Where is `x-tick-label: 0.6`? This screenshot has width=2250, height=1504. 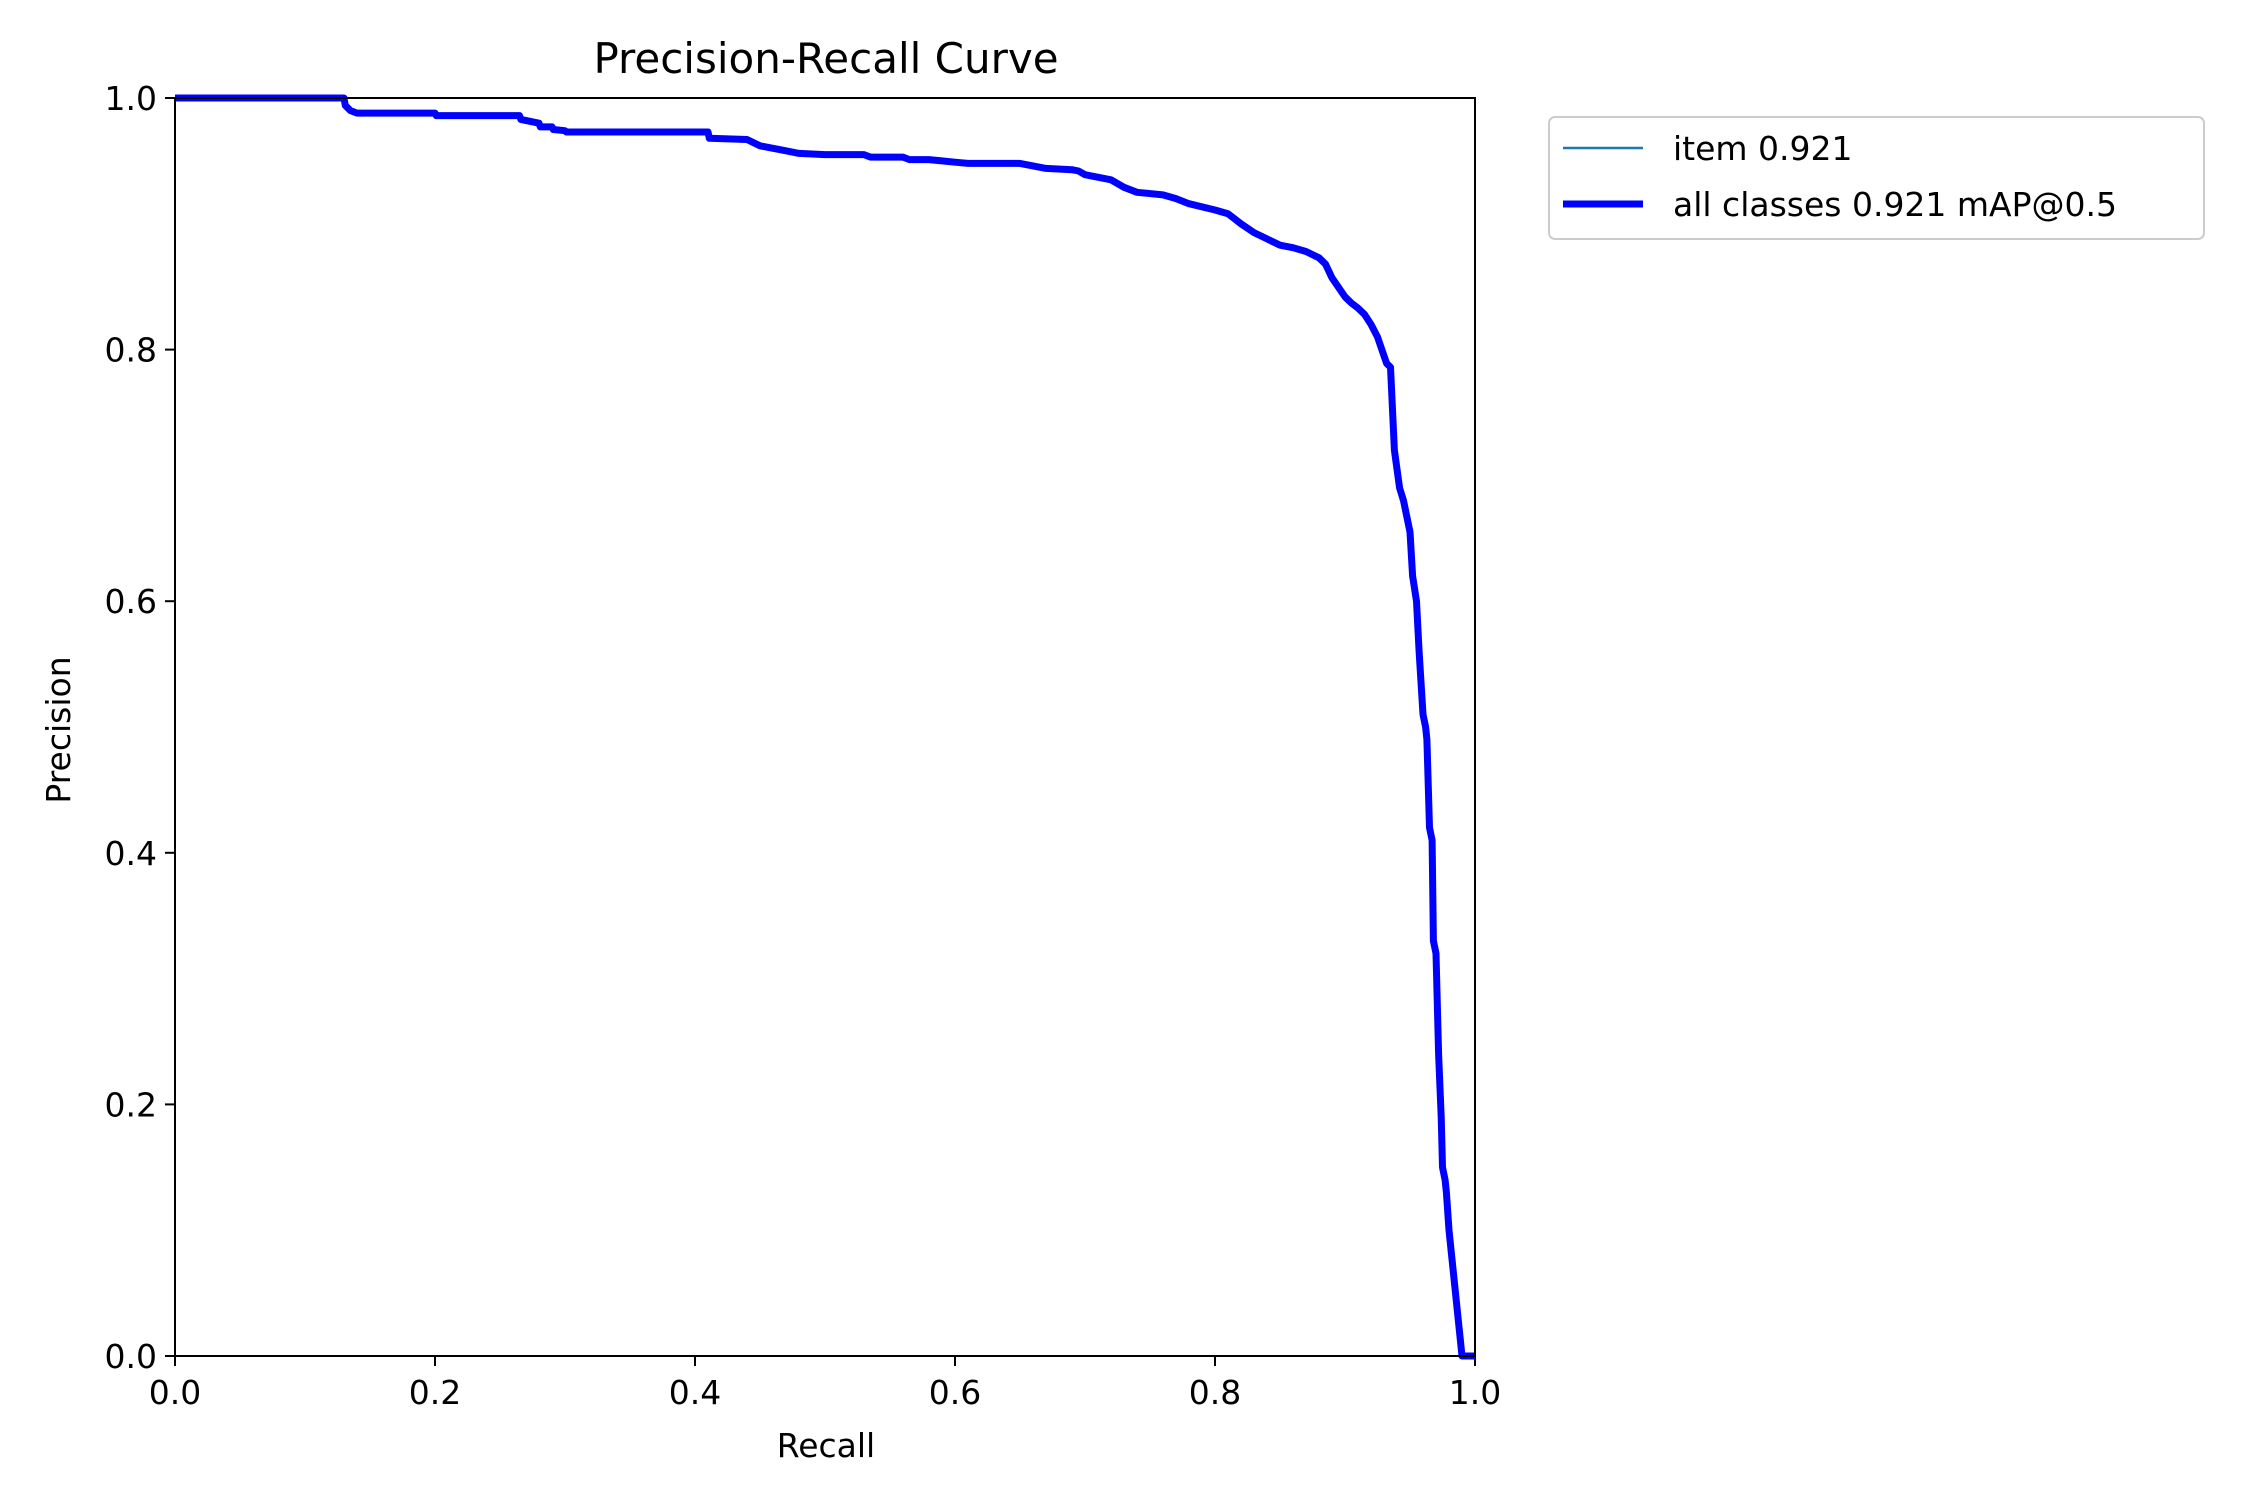
x-tick-label: 0.6 is located at coordinates (955, 1392).